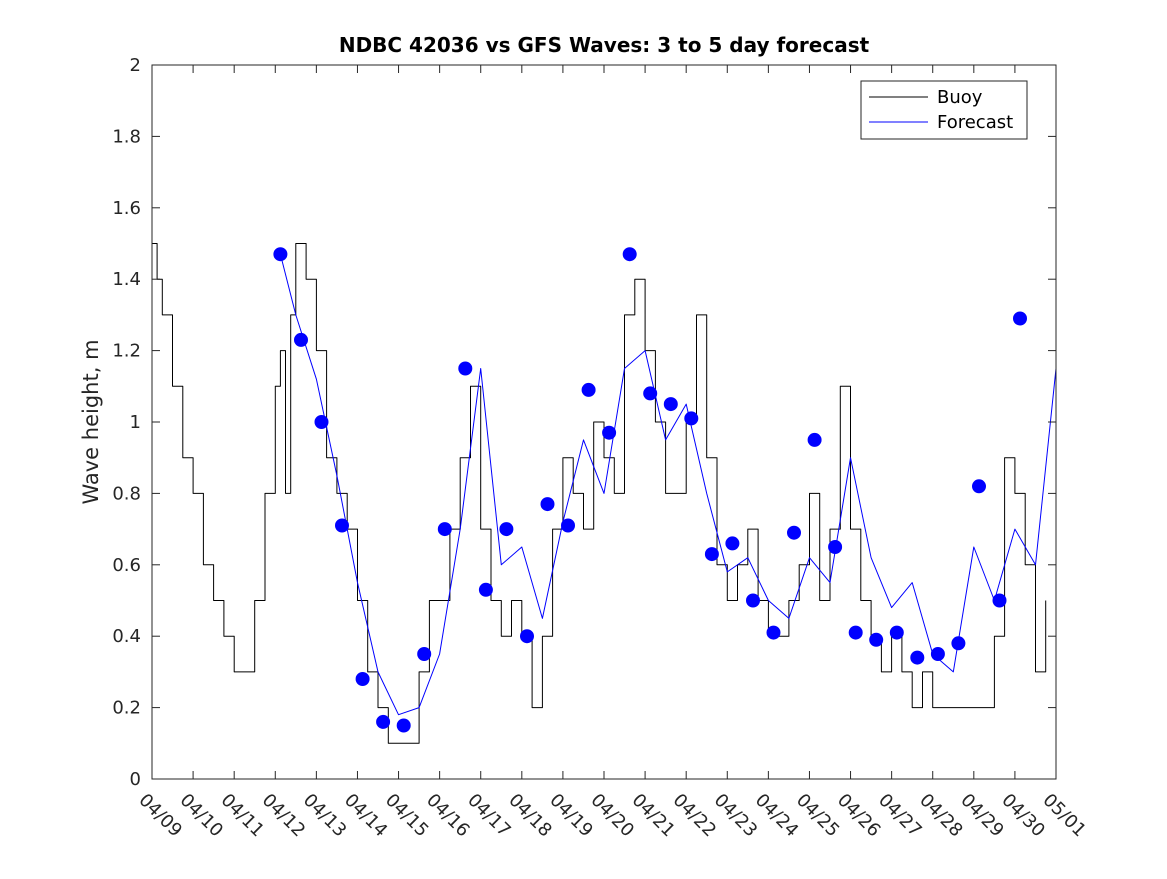 The height and width of the screenshot is (879, 1167). What do you see at coordinates (126, 208) in the screenshot?
I see `y-tick-label: 1.6` at bounding box center [126, 208].